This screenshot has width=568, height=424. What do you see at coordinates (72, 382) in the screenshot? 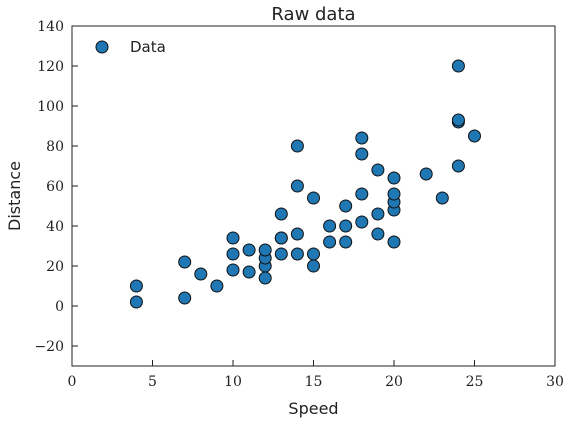
I see `x-tick-label: 0` at bounding box center [72, 382].